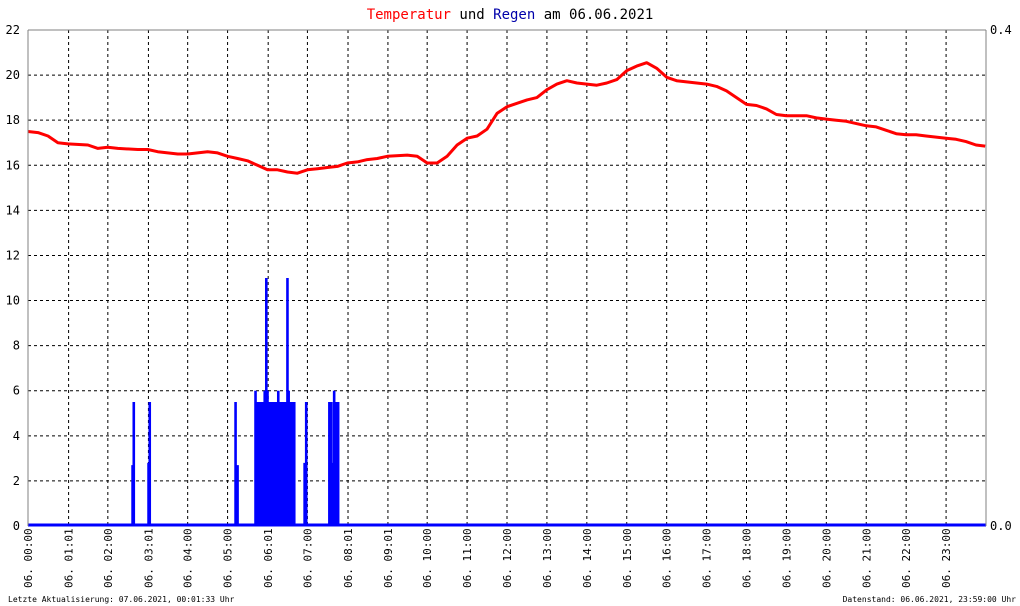  What do you see at coordinates (747, 558) in the screenshot?
I see `x-tick-label: 06. 18:00` at bounding box center [747, 558].